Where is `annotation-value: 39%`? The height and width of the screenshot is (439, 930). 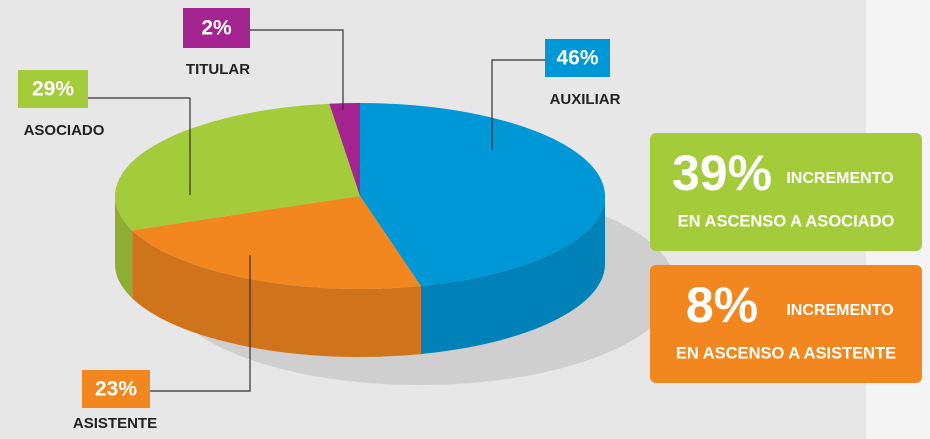
annotation-value: 39% is located at coordinates (722, 173).